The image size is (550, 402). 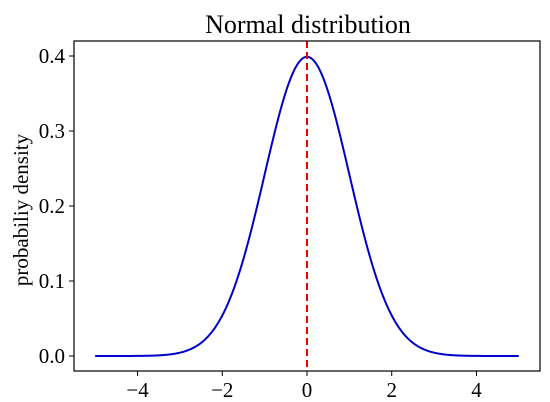 What do you see at coordinates (137, 390) in the screenshot?
I see `x-tick-label: −4` at bounding box center [137, 390].